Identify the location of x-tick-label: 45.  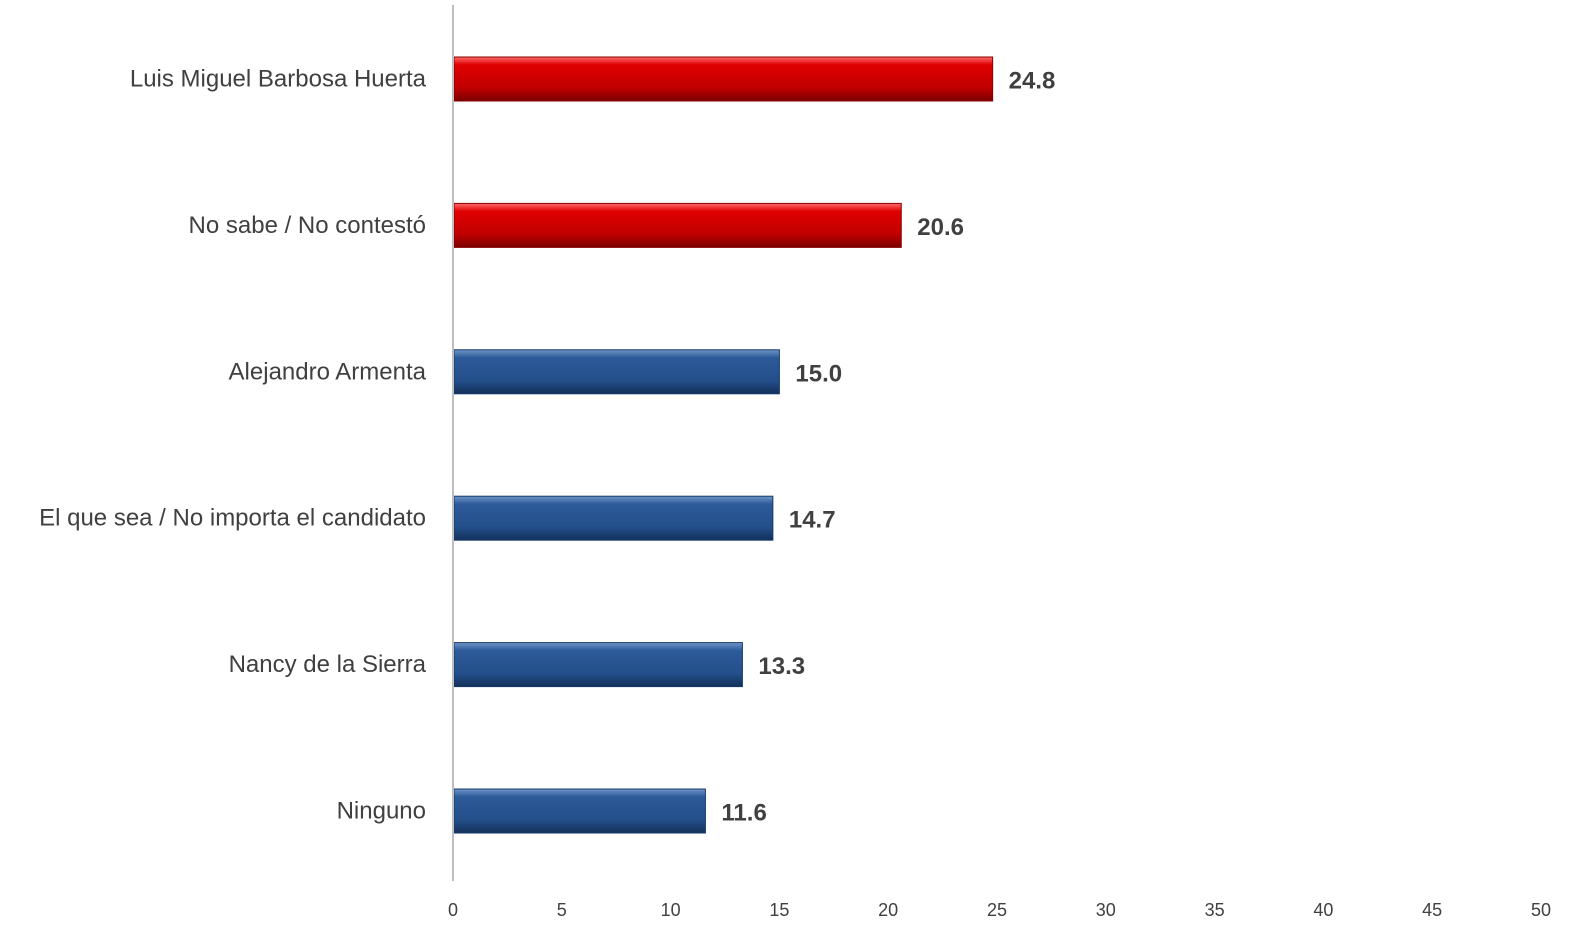
(1432, 910).